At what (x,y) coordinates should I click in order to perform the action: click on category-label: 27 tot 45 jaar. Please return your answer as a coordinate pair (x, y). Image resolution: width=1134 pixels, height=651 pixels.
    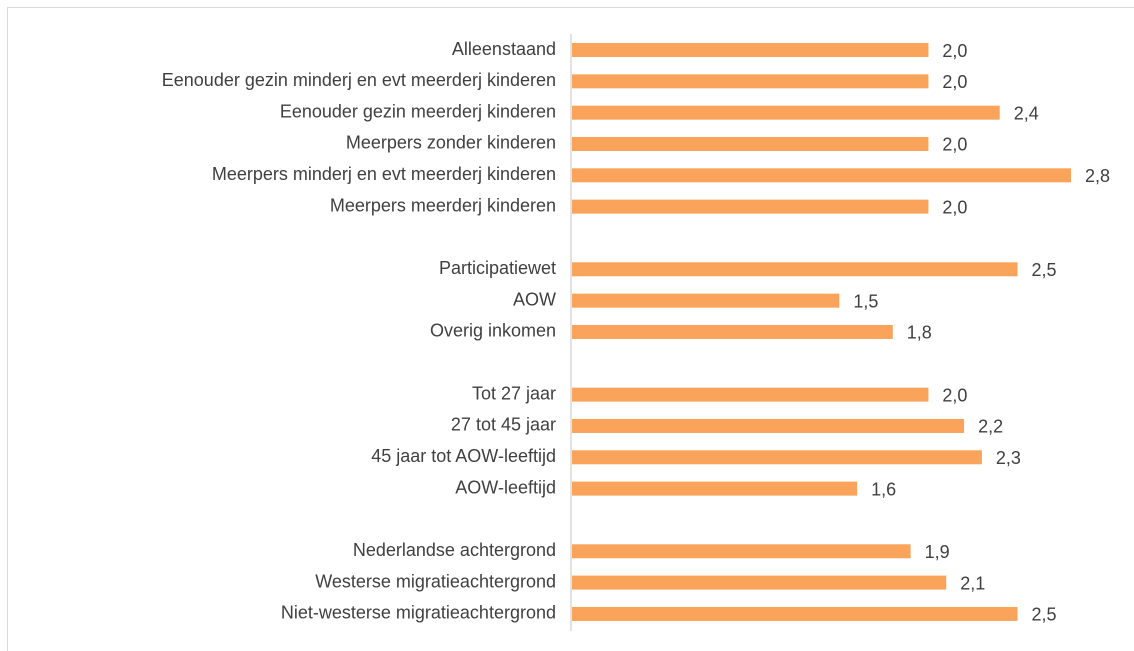
    Looking at the image, I should click on (503, 425).